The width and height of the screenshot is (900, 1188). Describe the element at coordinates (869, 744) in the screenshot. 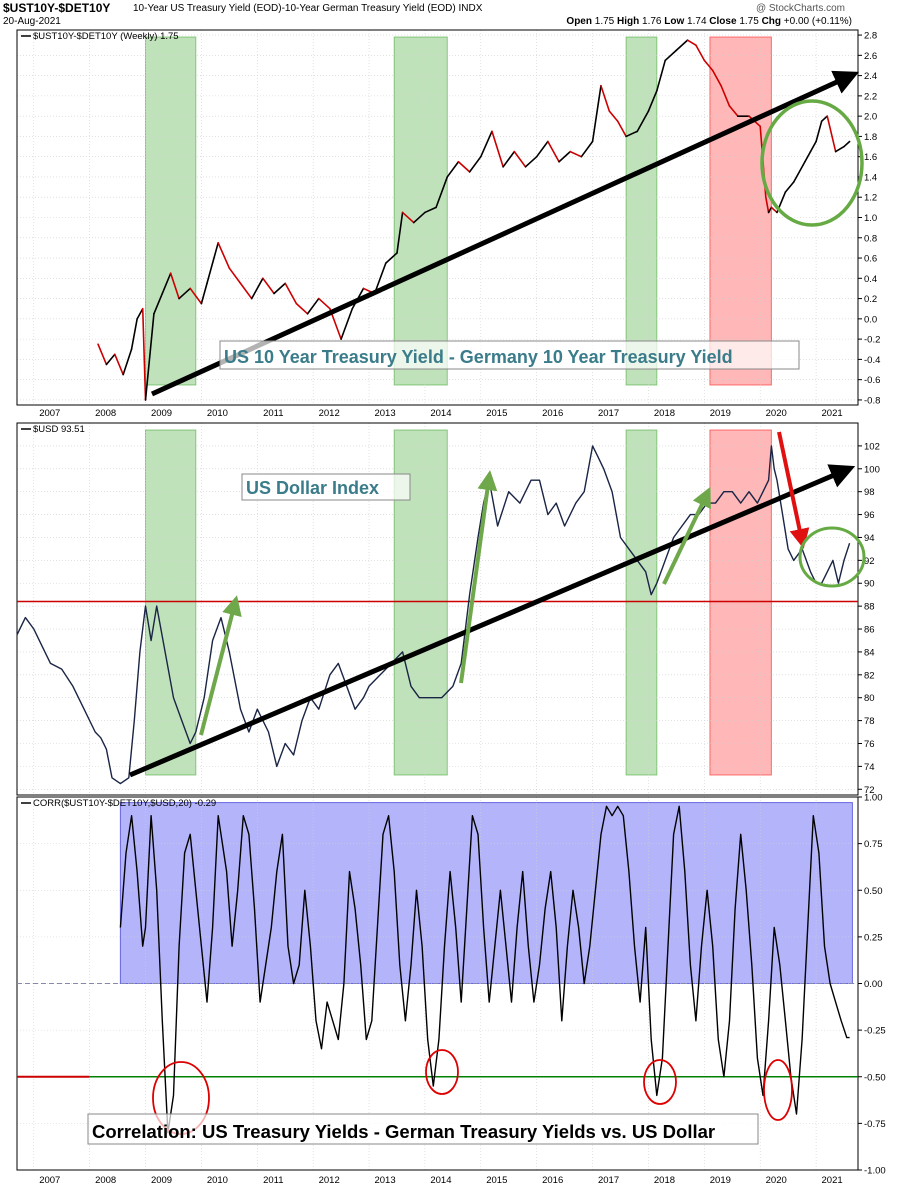

I see `y-tick-label: 76` at that location.